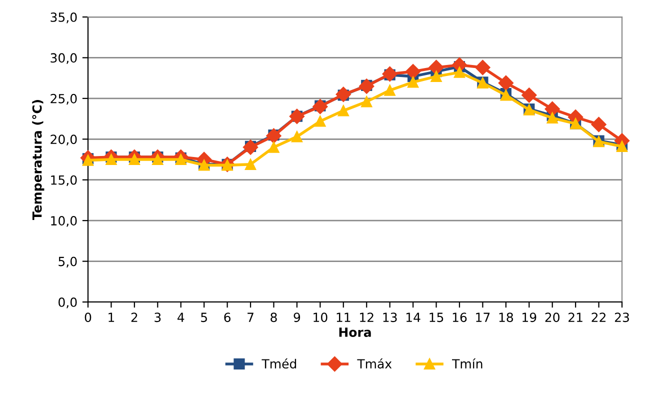 The height and width of the screenshot is (396, 655). I want to click on x-tick-label: 11, so click(343, 317).